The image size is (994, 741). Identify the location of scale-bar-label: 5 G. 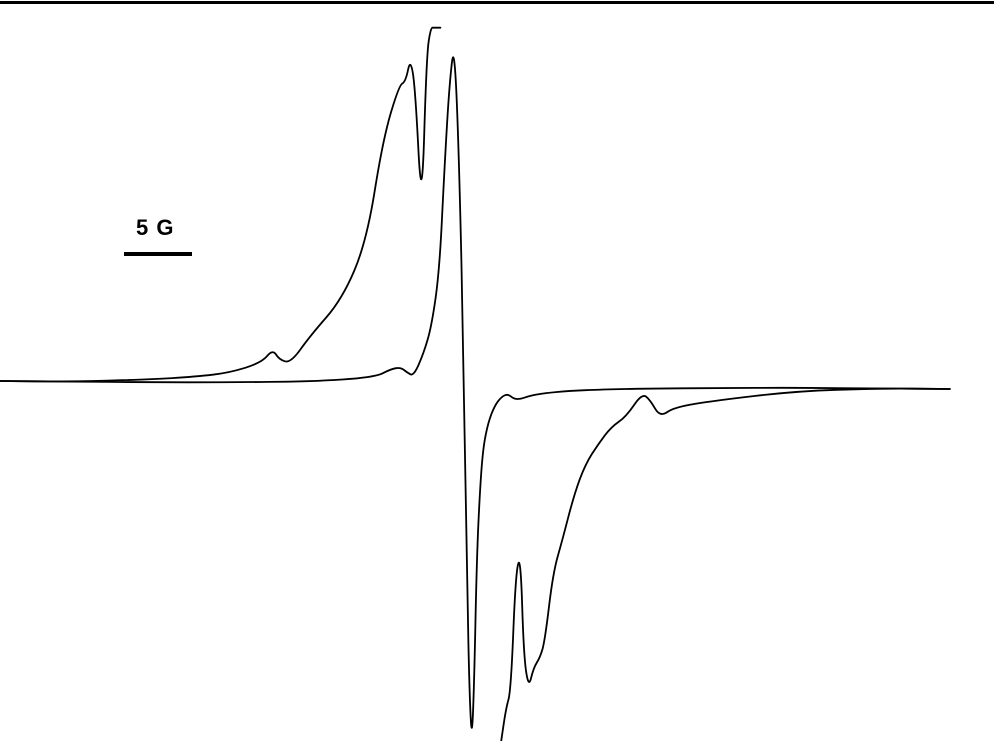
(155, 227).